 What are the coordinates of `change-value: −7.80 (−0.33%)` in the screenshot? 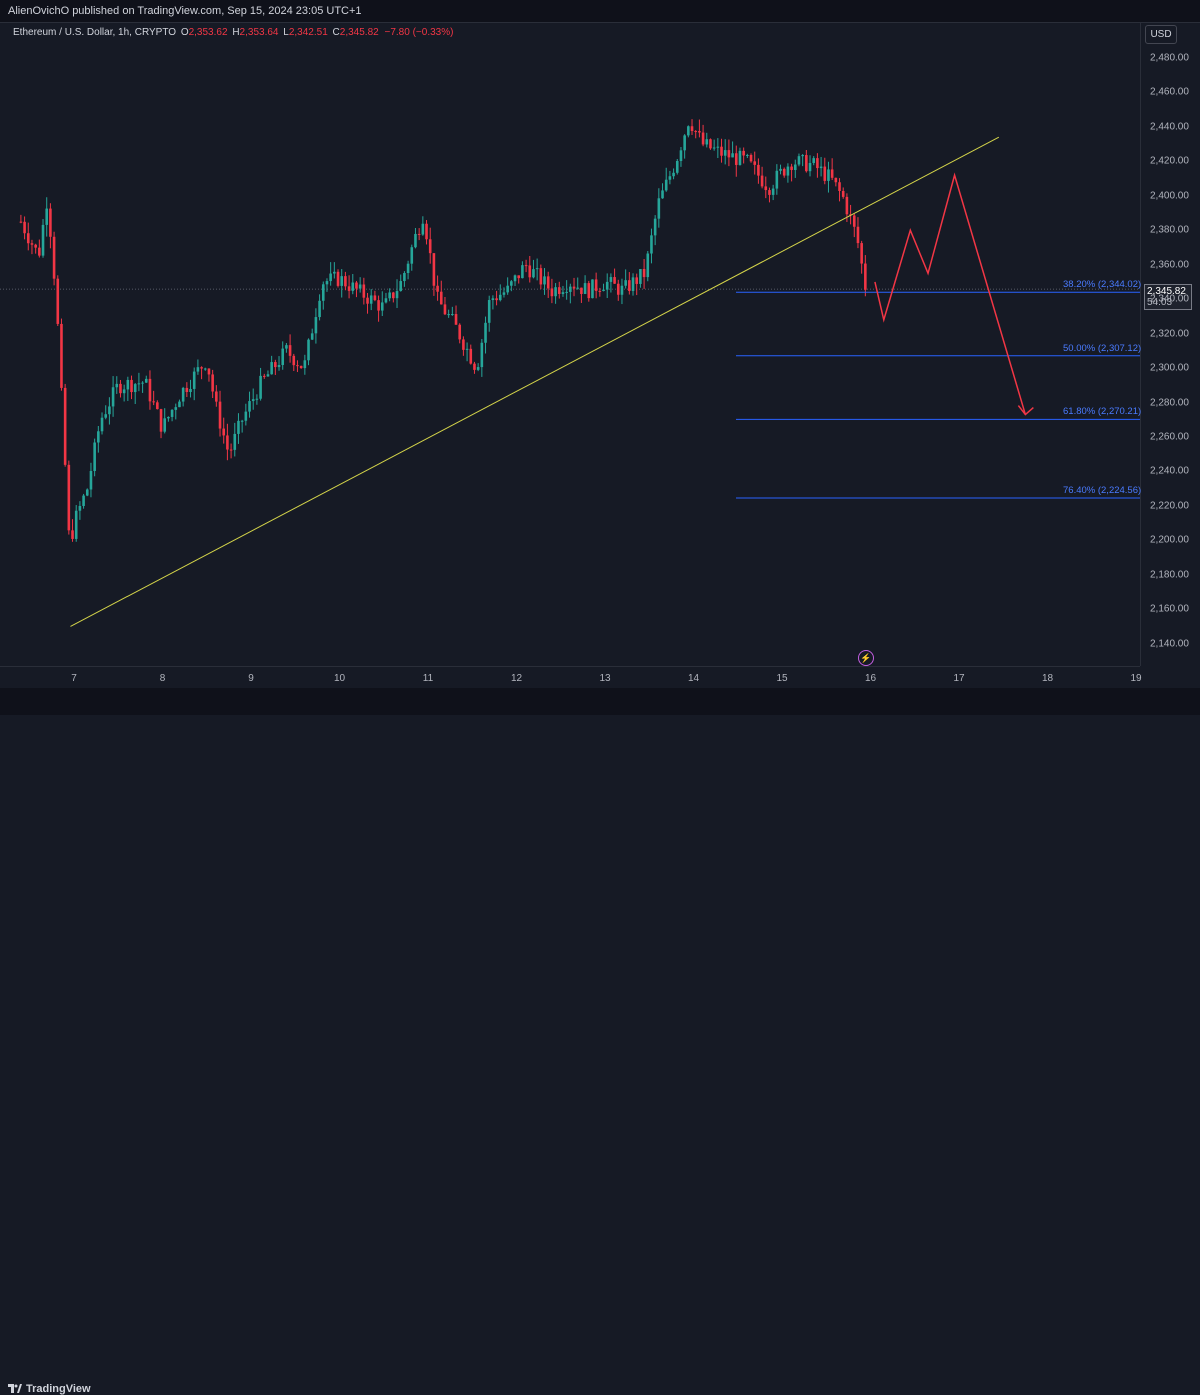 It's located at (419, 32).